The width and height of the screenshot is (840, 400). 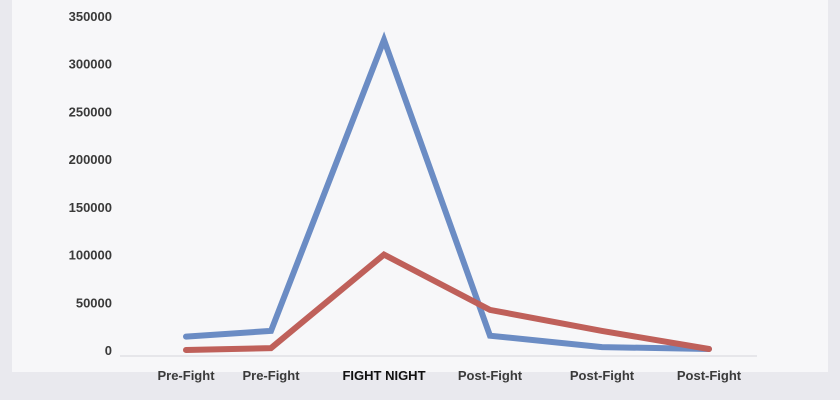 I want to click on y-tick-label: 100000, so click(x=90, y=255).